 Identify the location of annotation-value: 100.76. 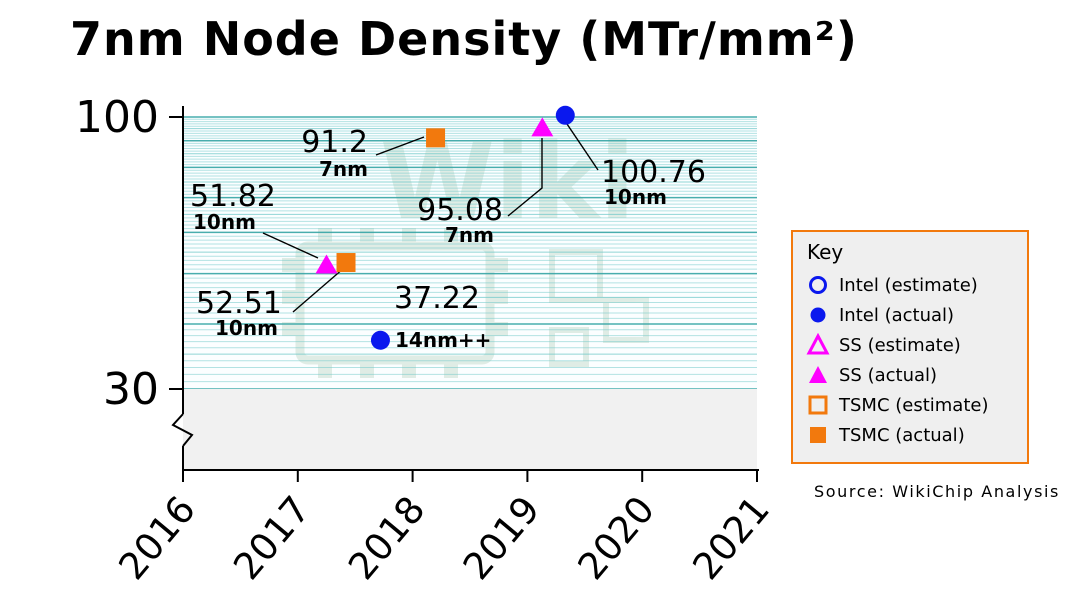
(653, 172).